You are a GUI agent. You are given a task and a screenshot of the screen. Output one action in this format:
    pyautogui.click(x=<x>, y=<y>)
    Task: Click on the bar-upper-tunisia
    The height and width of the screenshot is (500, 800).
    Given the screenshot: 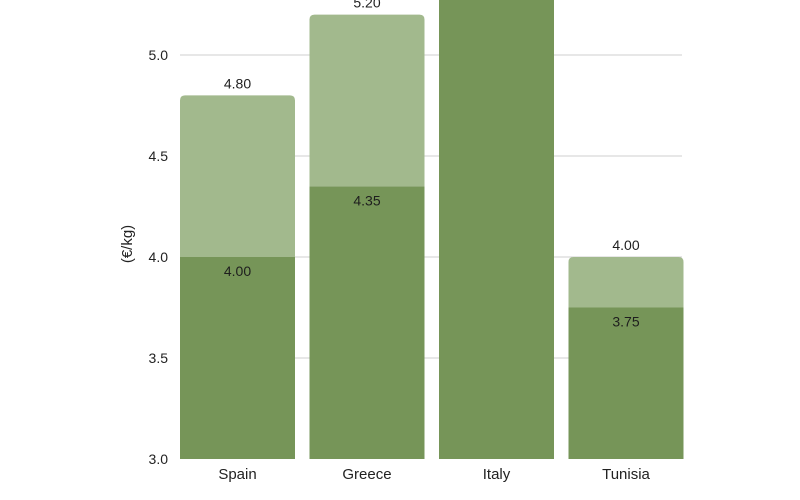 What is the action you would take?
    pyautogui.click(x=626, y=282)
    